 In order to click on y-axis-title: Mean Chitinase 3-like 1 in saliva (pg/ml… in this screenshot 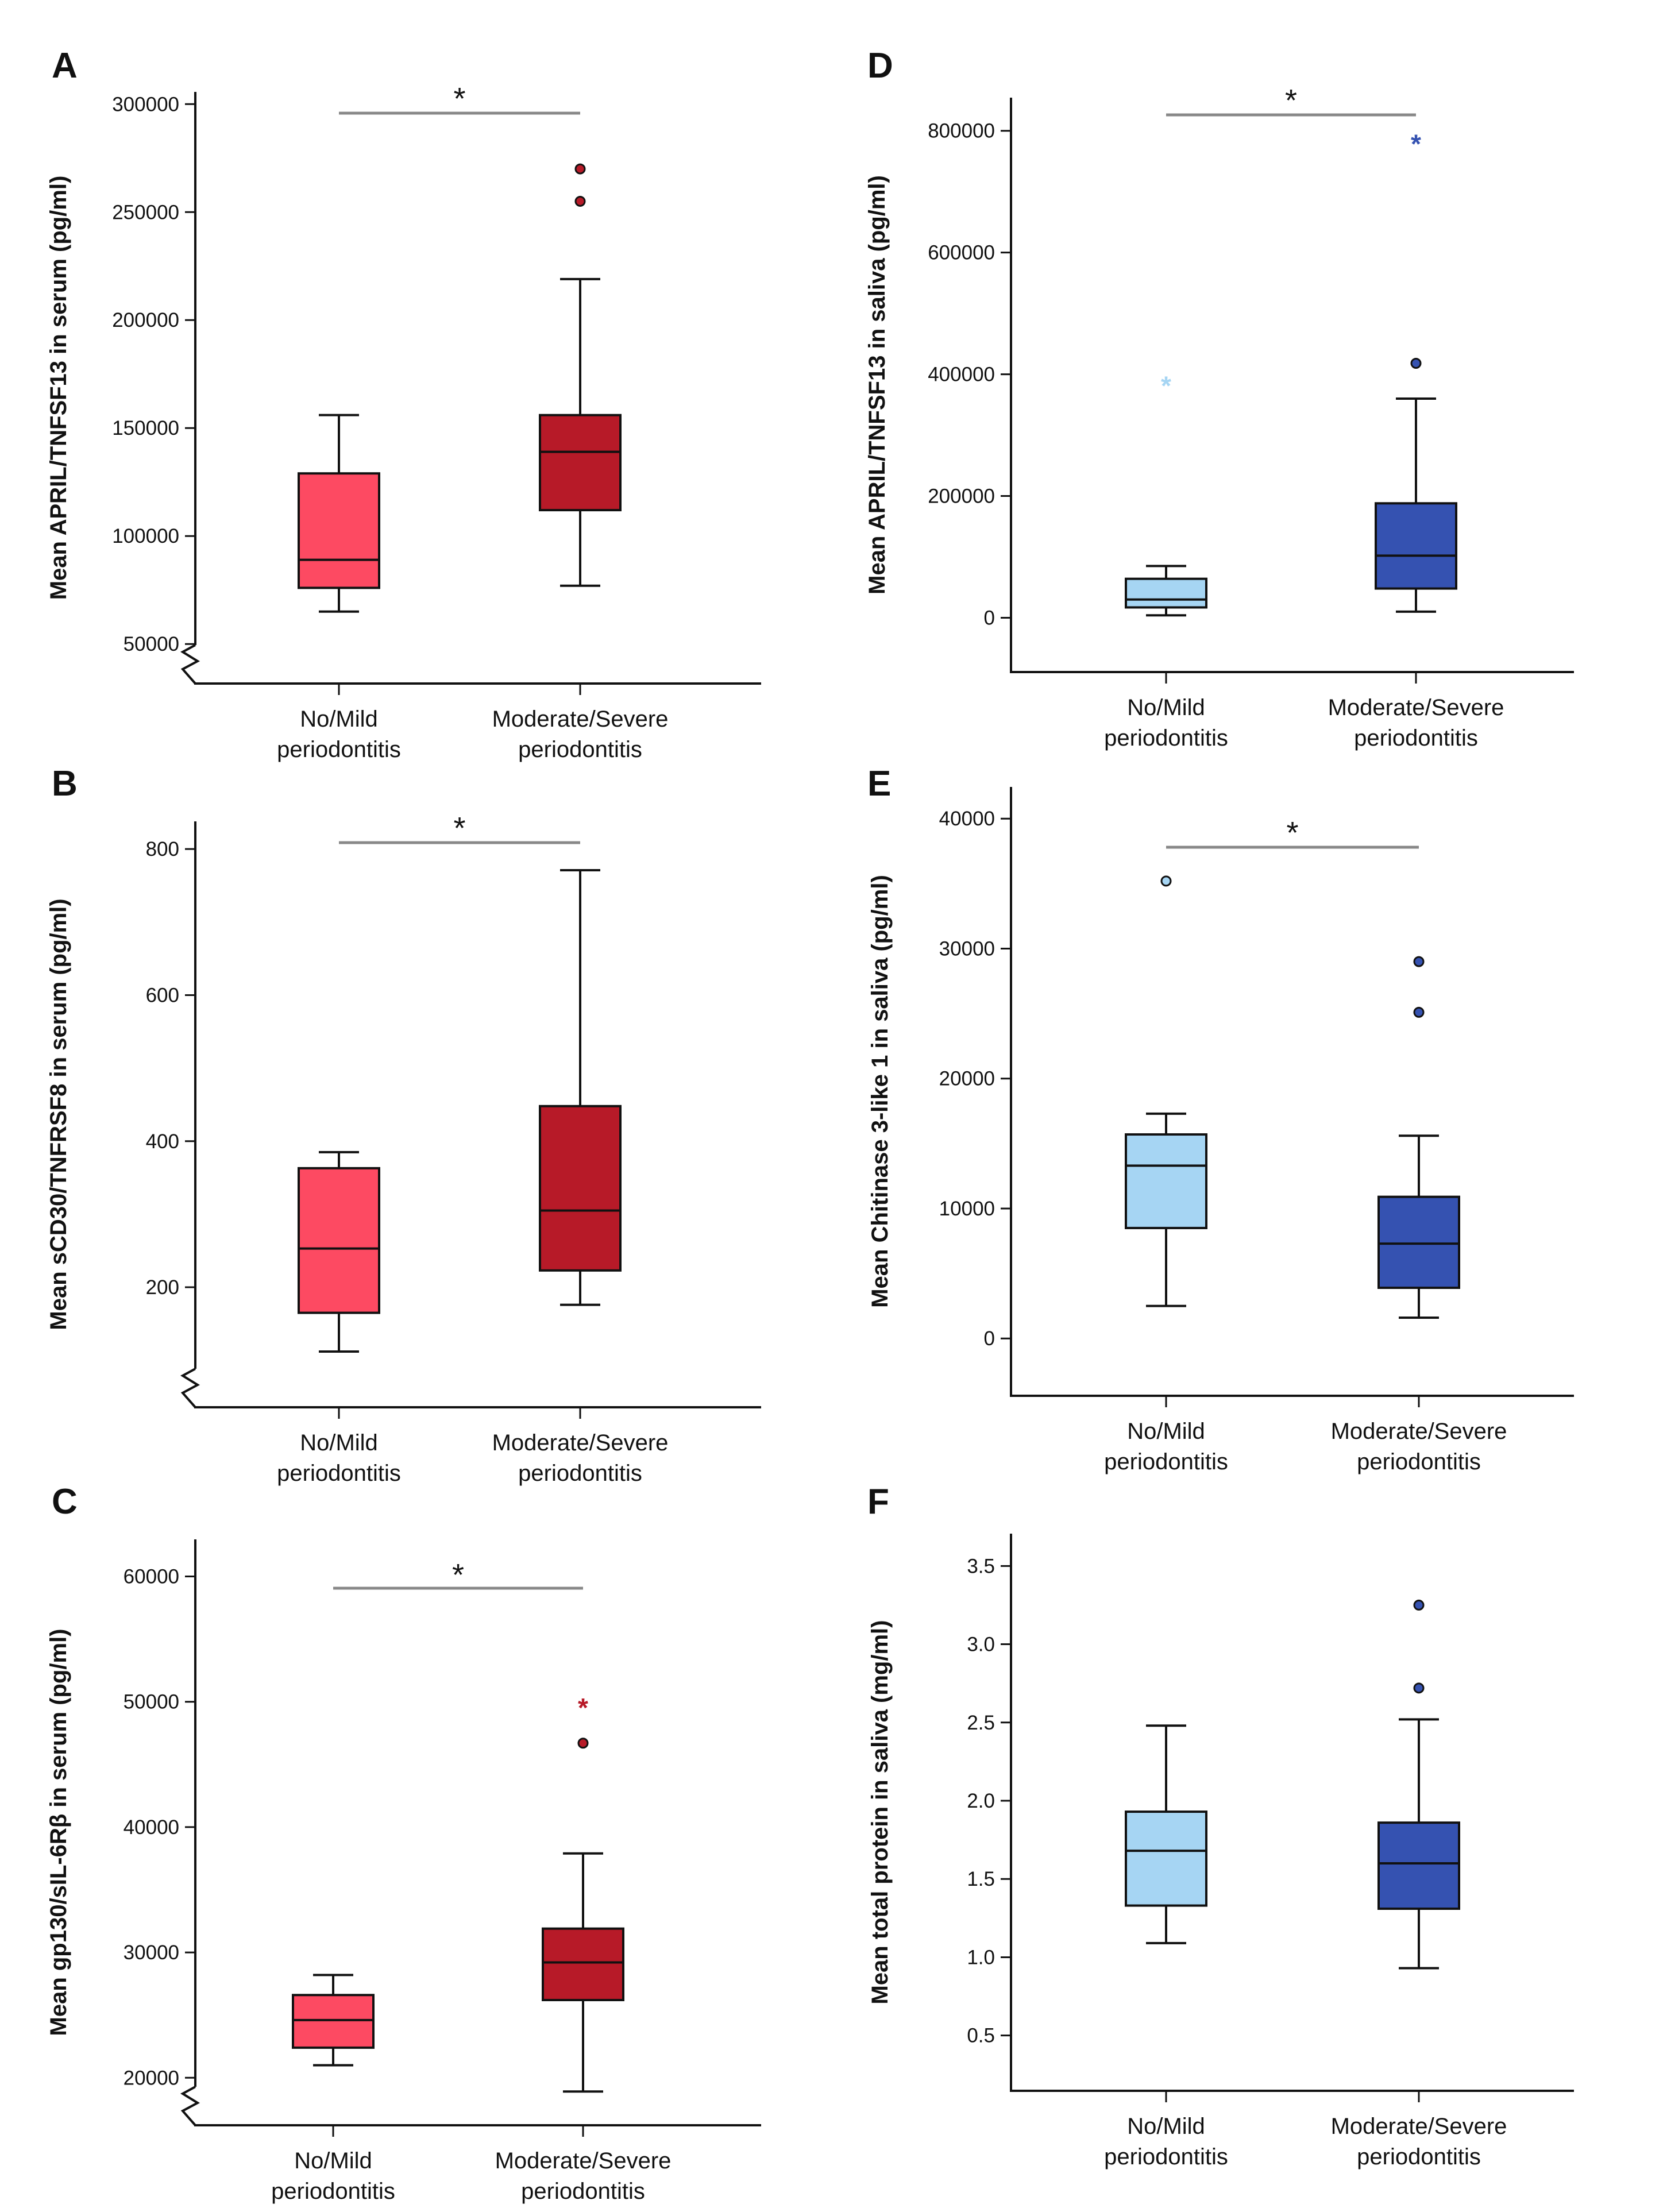, I will do `click(880, 1091)`.